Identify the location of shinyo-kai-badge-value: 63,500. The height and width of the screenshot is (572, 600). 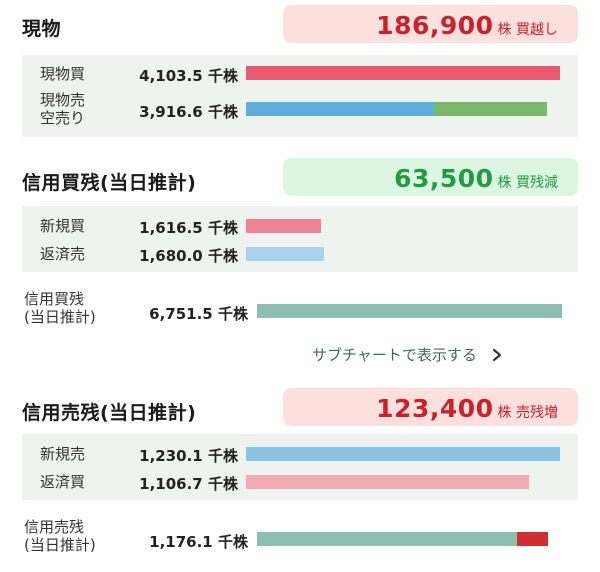
(444, 178).